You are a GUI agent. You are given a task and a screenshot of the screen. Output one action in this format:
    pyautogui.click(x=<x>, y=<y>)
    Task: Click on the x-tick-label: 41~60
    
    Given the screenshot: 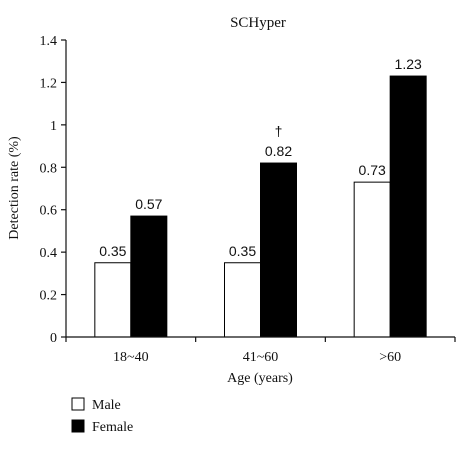 What is the action you would take?
    pyautogui.click(x=261, y=357)
    